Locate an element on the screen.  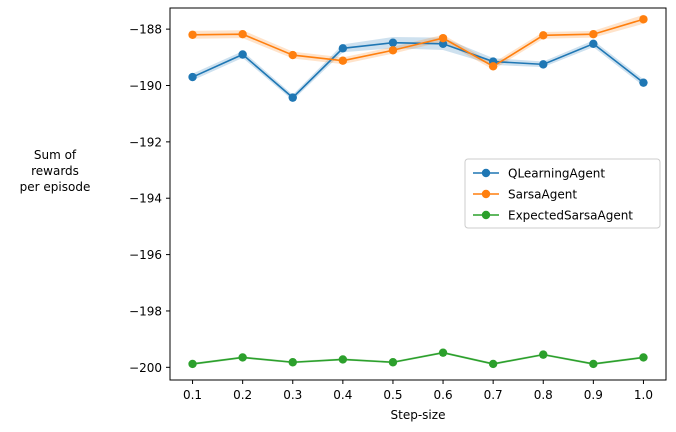
y-axis-ticks: −200 −198 −196 −194 −192 −190 −188 is located at coordinates (149, 199).